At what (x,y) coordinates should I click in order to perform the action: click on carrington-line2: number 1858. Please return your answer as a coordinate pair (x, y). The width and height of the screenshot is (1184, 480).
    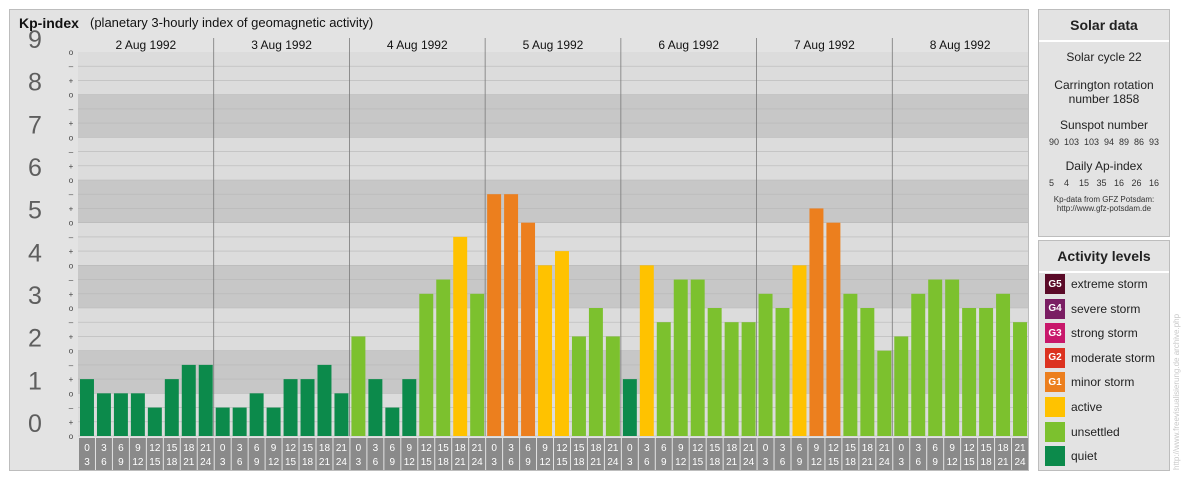
    Looking at the image, I should click on (1104, 99).